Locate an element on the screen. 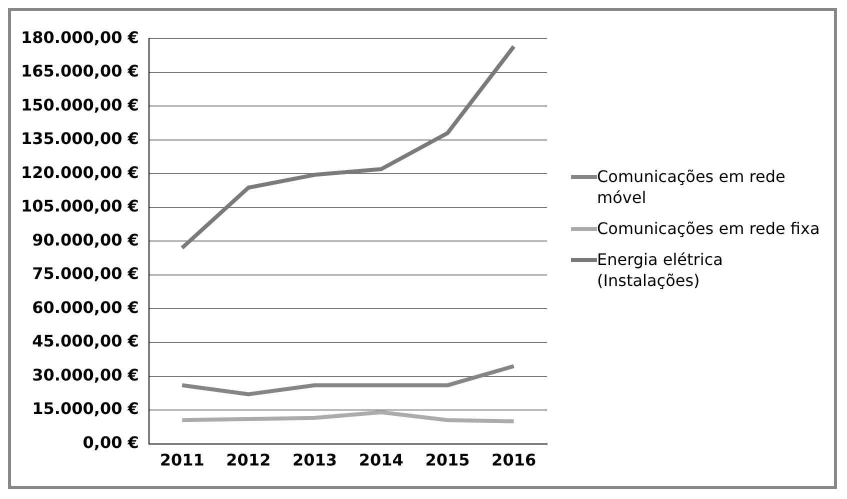 Image resolution: width=847 pixels, height=499 pixels. x-tick-label: 2015 is located at coordinates (447, 460).